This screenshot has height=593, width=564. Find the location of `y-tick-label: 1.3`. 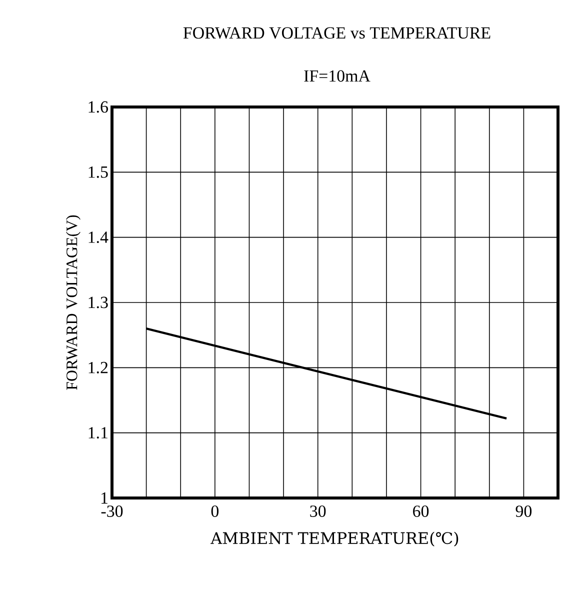

y-tick-label: 1.3 is located at coordinates (98, 302).